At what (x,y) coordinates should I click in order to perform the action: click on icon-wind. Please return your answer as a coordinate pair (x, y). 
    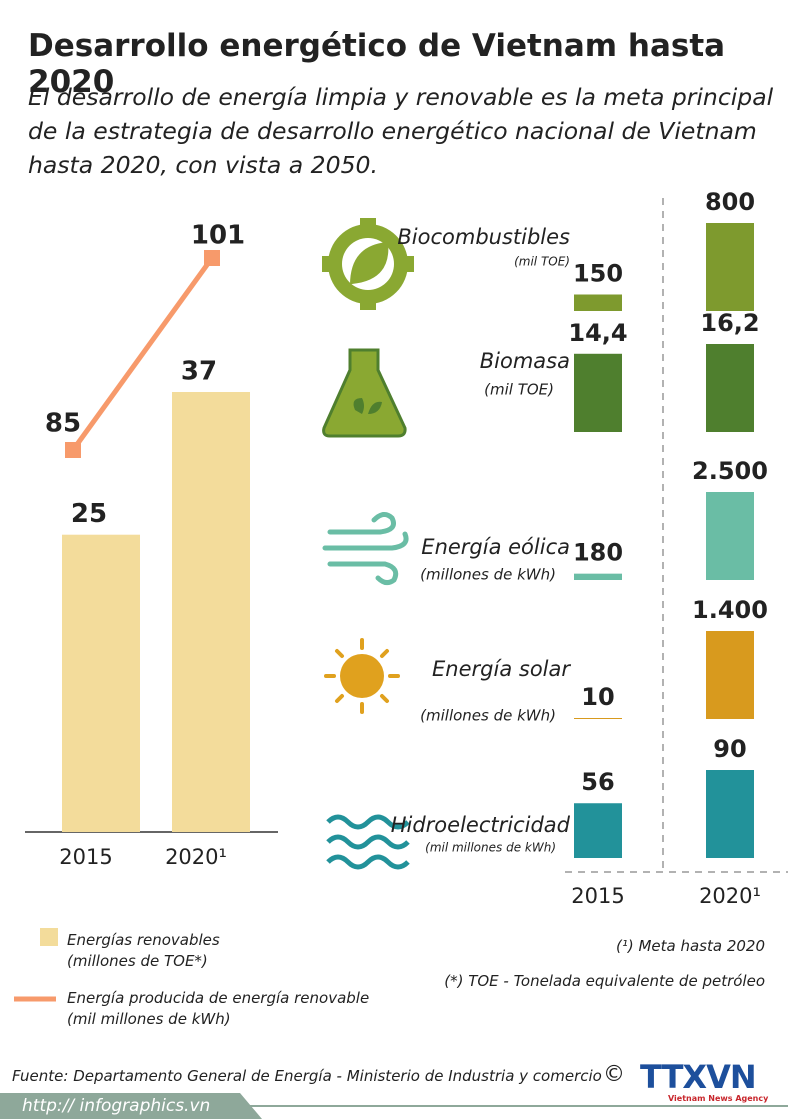
    Looking at the image, I should click on (365, 549).